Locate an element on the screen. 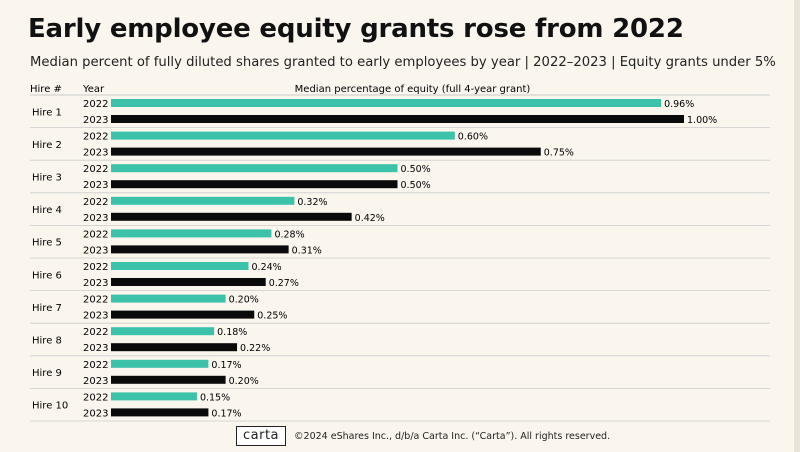 The image size is (800, 452). data-label: 0.22% is located at coordinates (255, 348).